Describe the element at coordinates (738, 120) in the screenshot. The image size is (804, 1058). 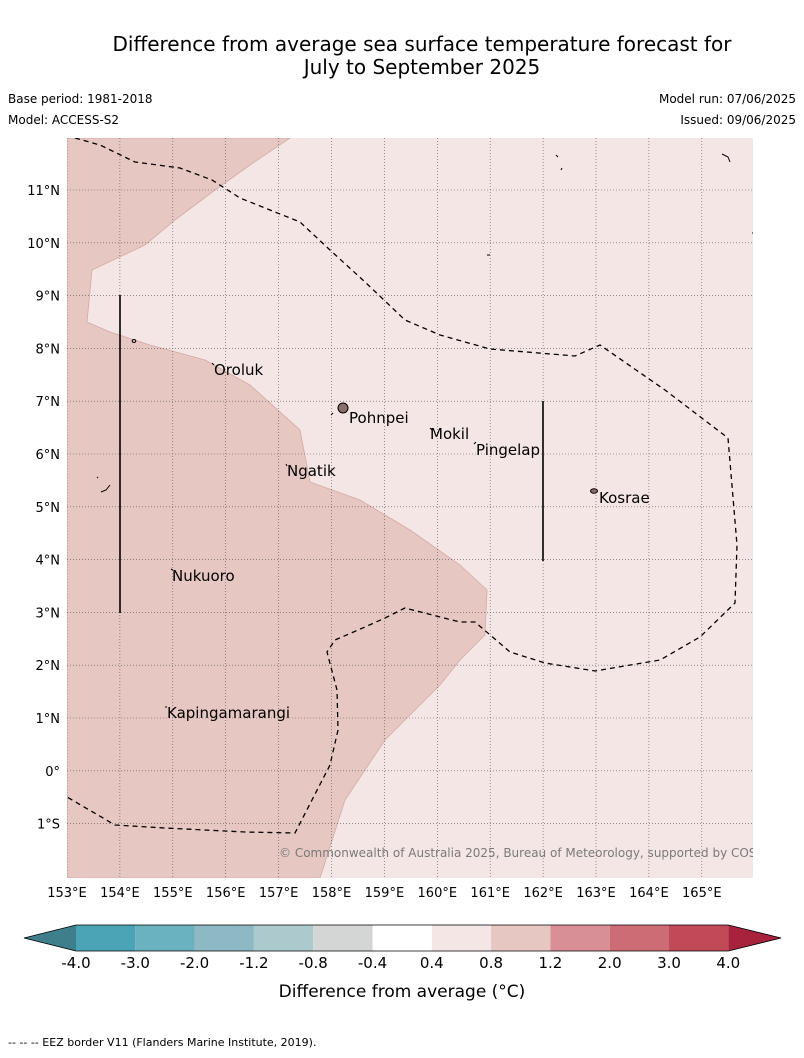
I see `issued-date: Issued: 09/06/2025` at that location.